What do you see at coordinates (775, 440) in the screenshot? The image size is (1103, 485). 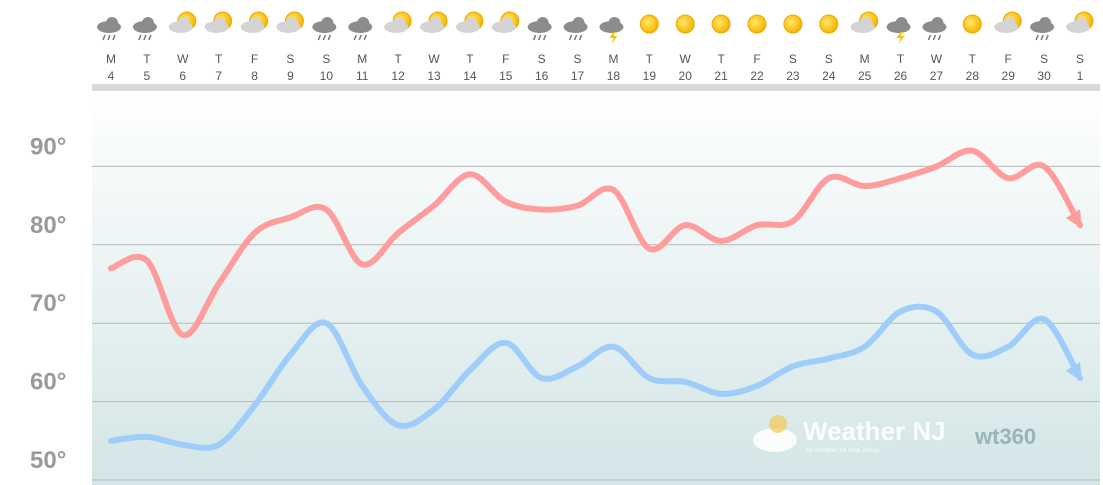 I see `watermark-cloud` at bounding box center [775, 440].